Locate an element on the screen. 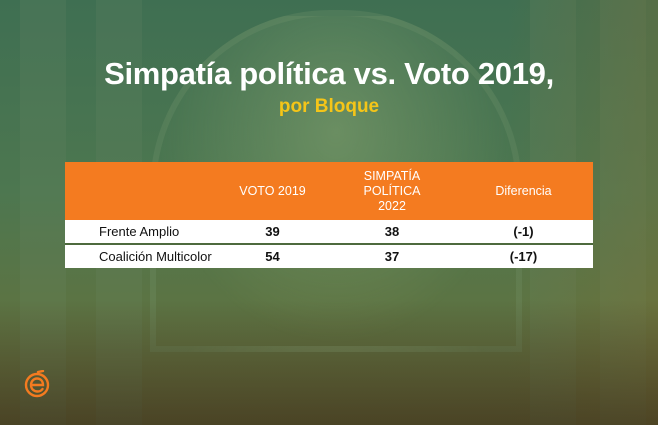 This screenshot has width=658, height=425. row-simpatia: 38 is located at coordinates (392, 231).